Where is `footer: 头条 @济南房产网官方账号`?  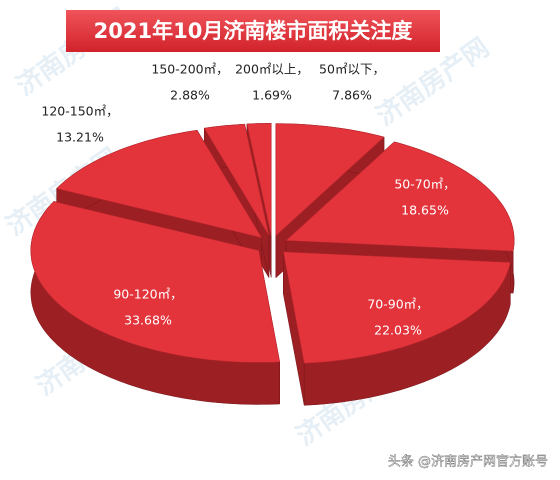
footer: 头条 @济南房产网官方账号 is located at coordinates (468, 462).